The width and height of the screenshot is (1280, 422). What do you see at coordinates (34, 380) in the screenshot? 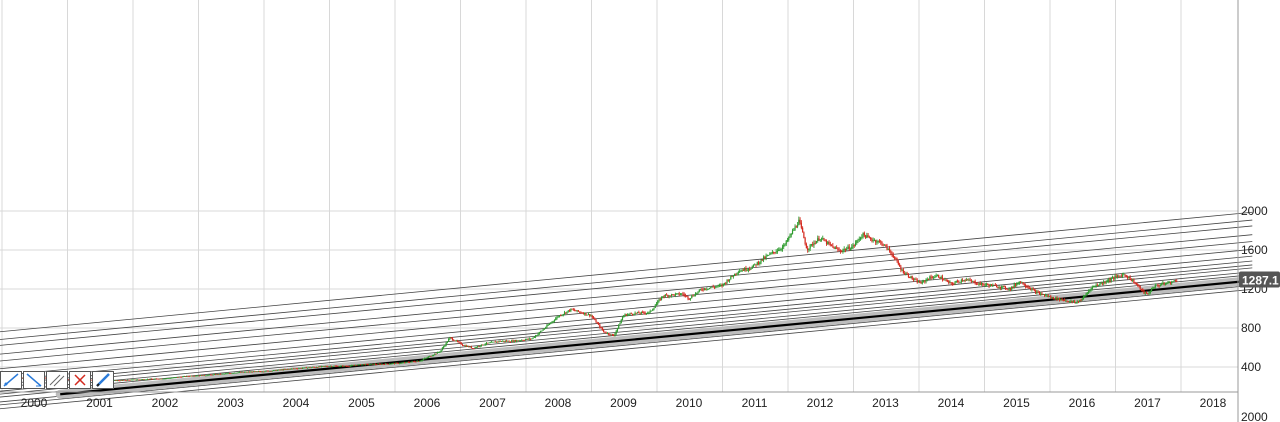
I see `fib-tool-icon` at bounding box center [34, 380].